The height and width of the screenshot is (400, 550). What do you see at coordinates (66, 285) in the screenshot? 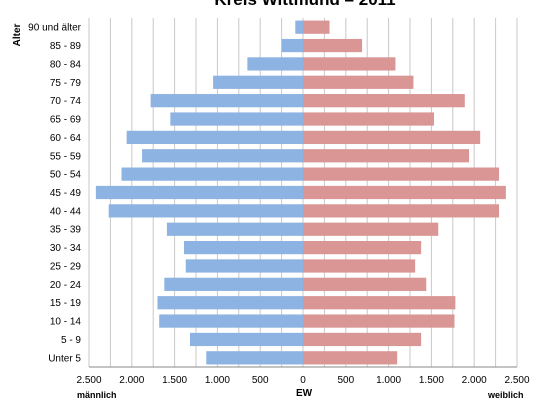
I see `y-tick-label: 20 - 24` at bounding box center [66, 285].